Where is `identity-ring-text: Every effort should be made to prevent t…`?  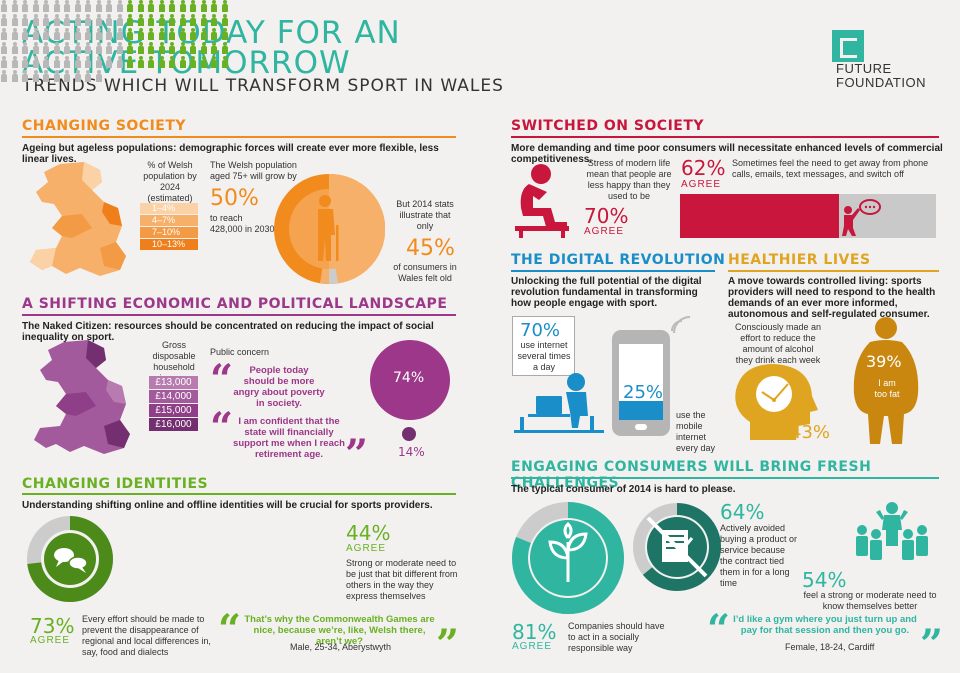 identity-ring-text: Every effort should be made to prevent t… is located at coordinates (146, 635).